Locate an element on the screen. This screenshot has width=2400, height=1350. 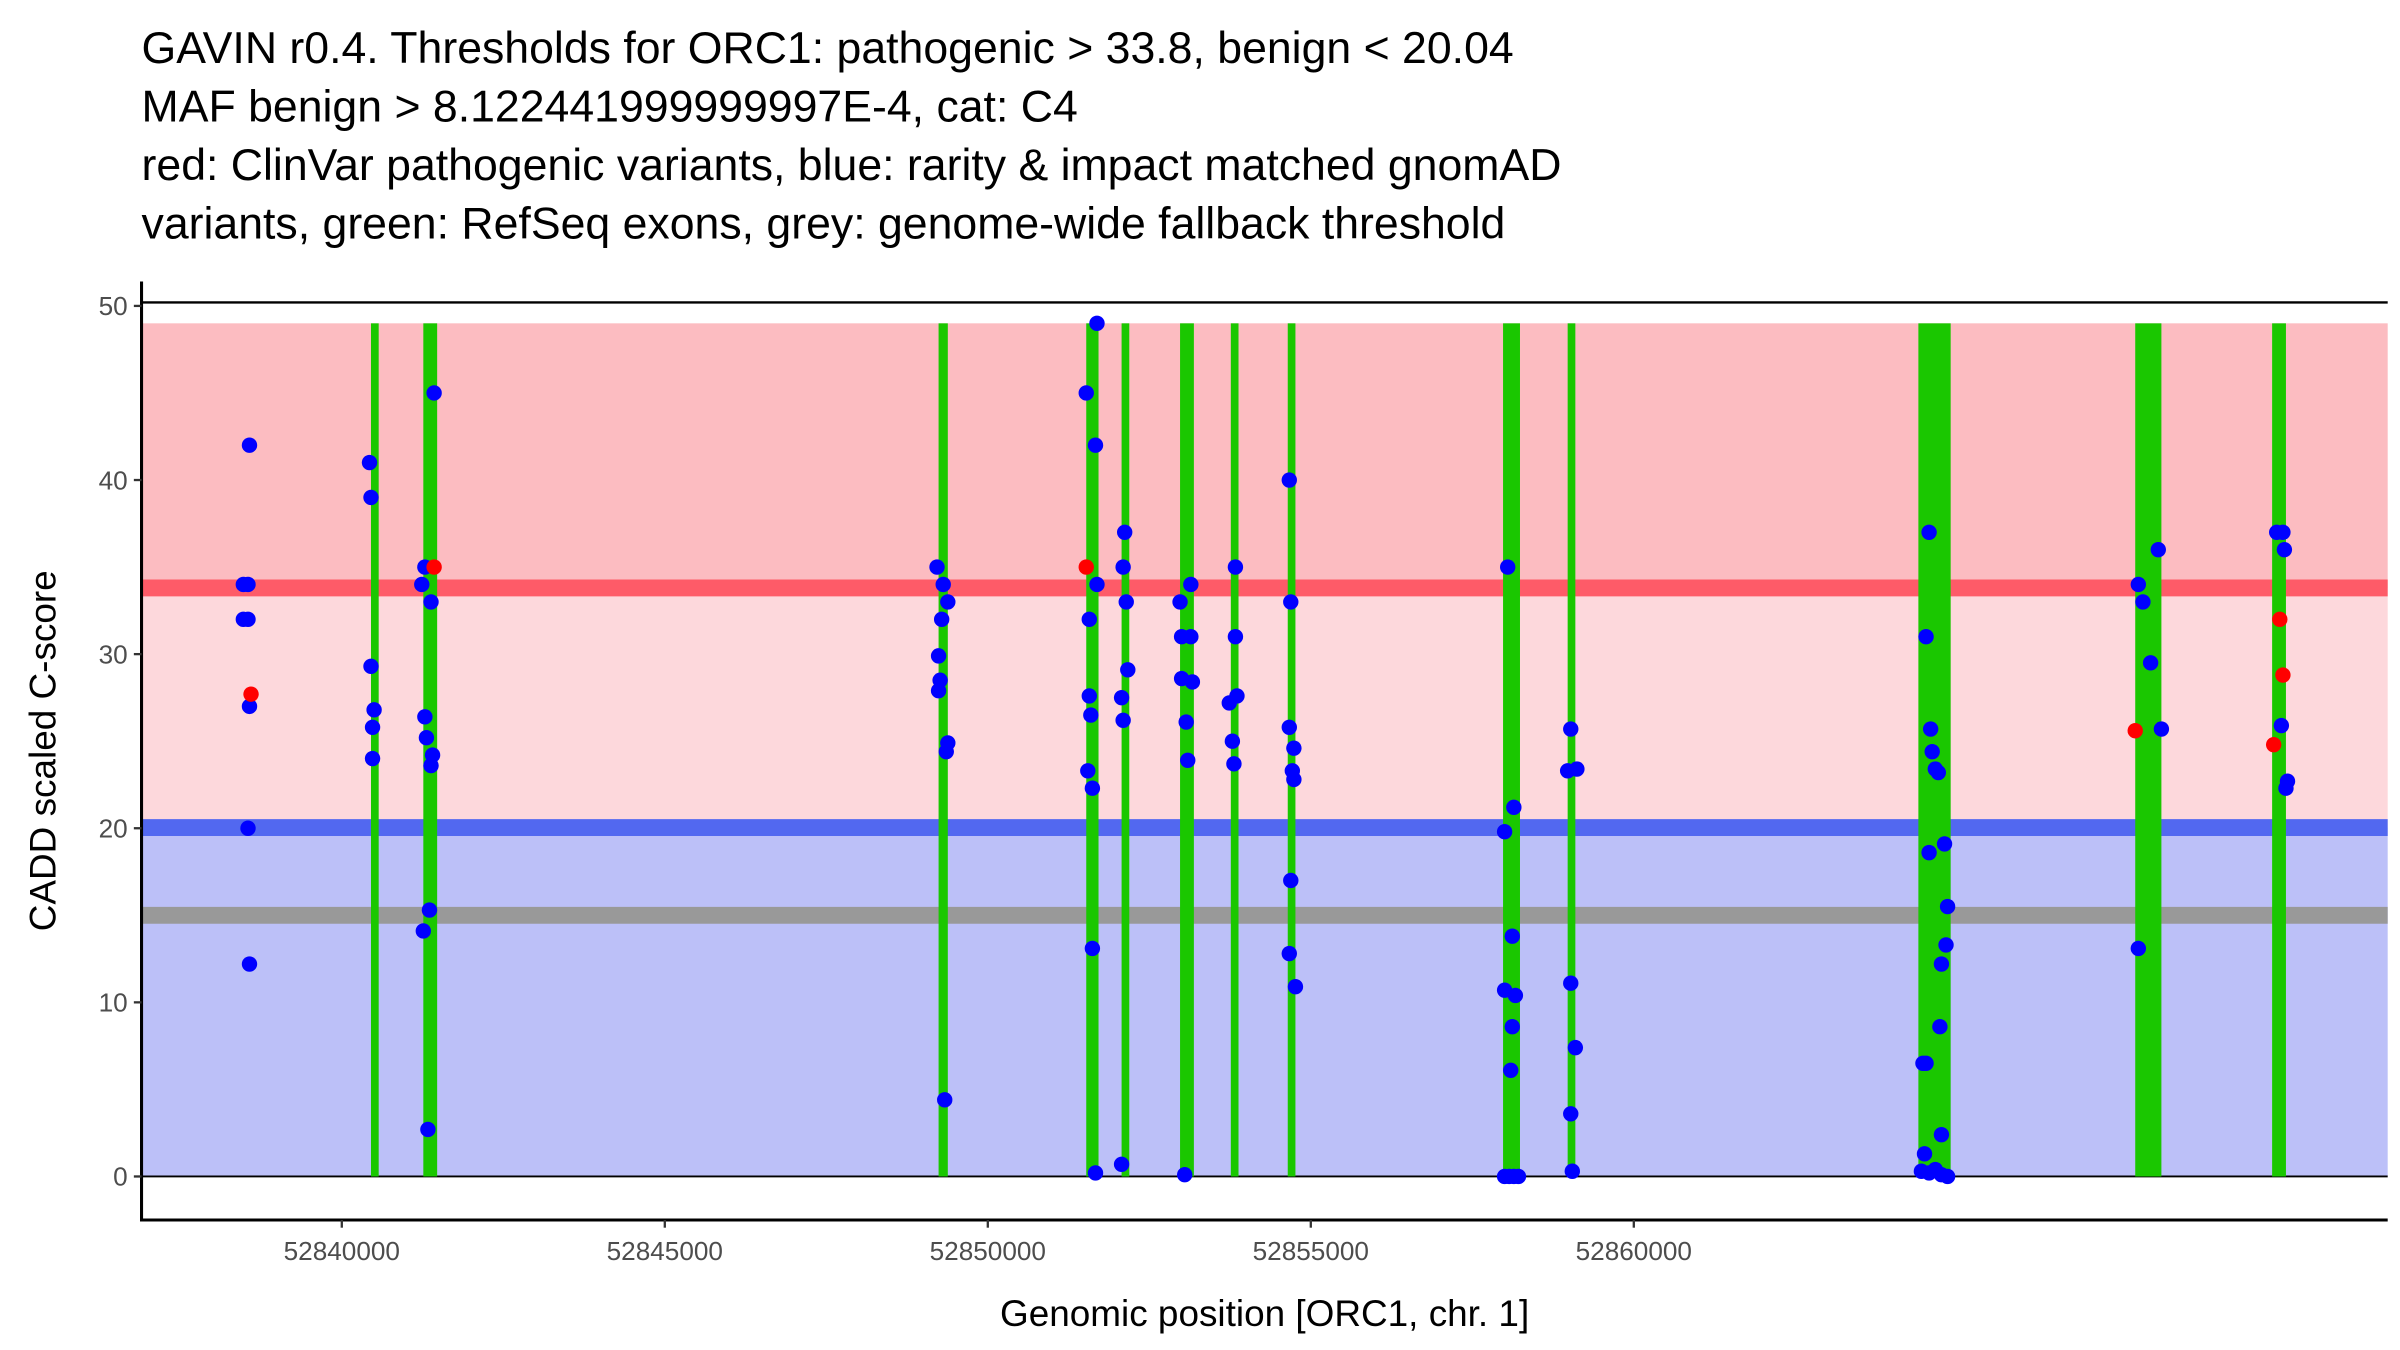
y-tick-label: 20 is located at coordinates (113, 828).